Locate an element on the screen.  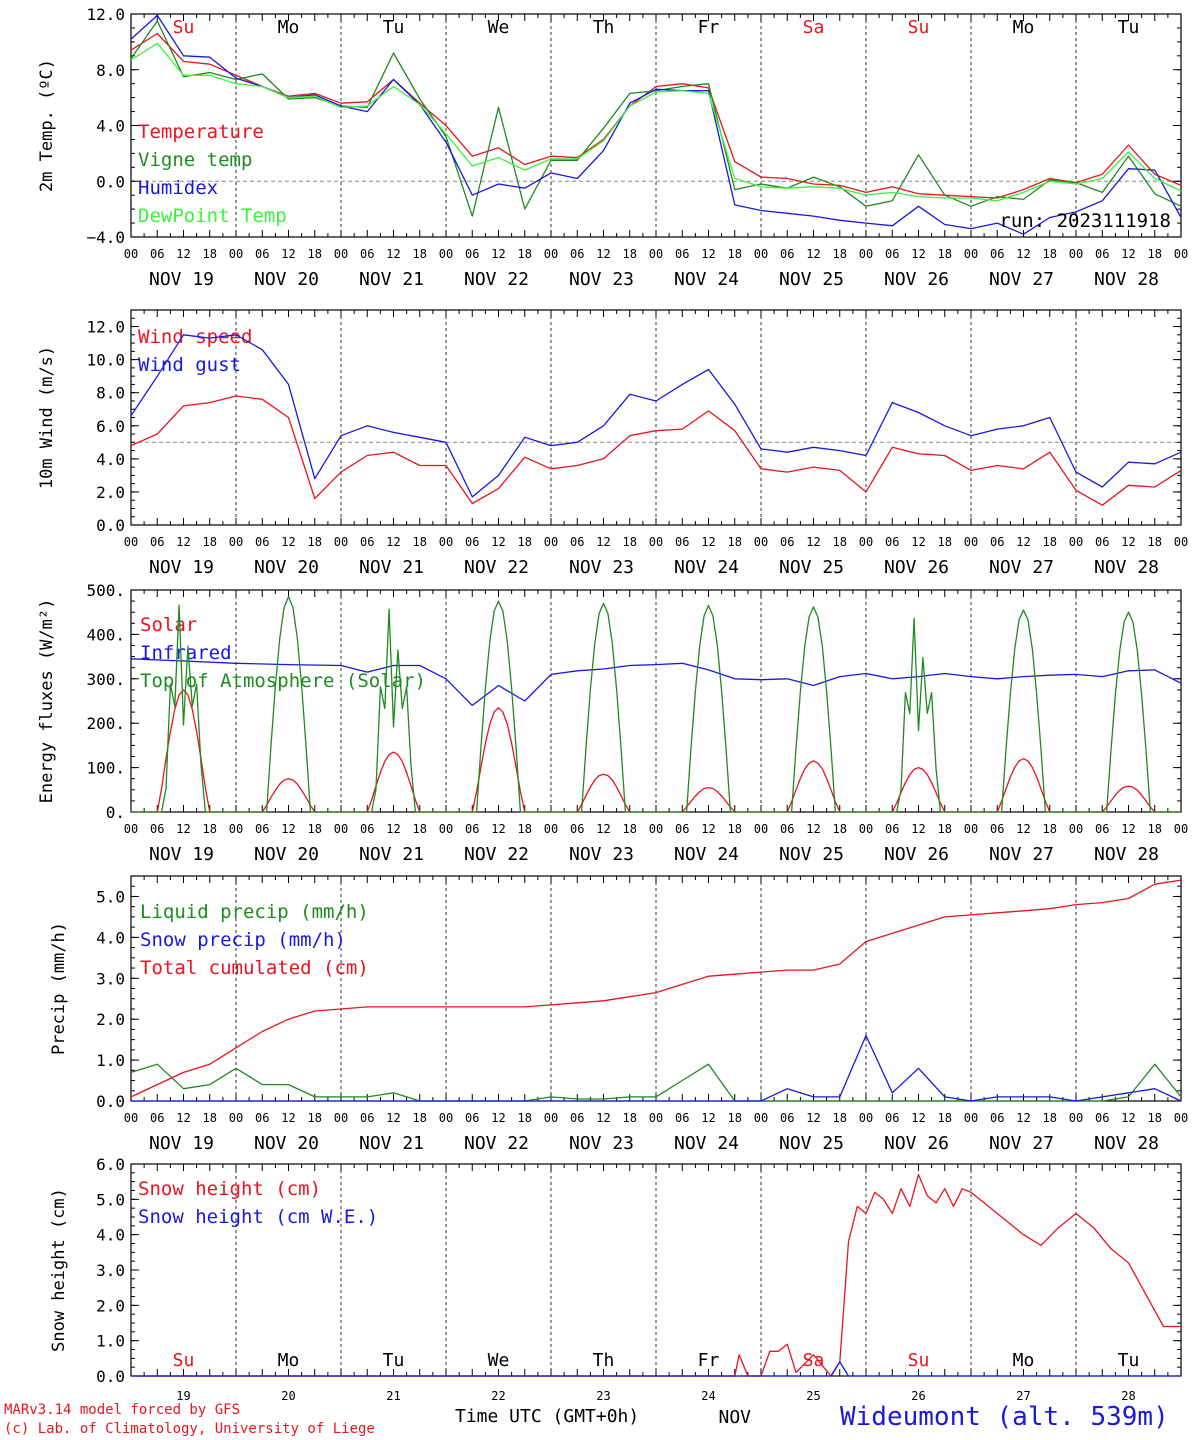
date-label: NOV 28 is located at coordinates (1126, 279).